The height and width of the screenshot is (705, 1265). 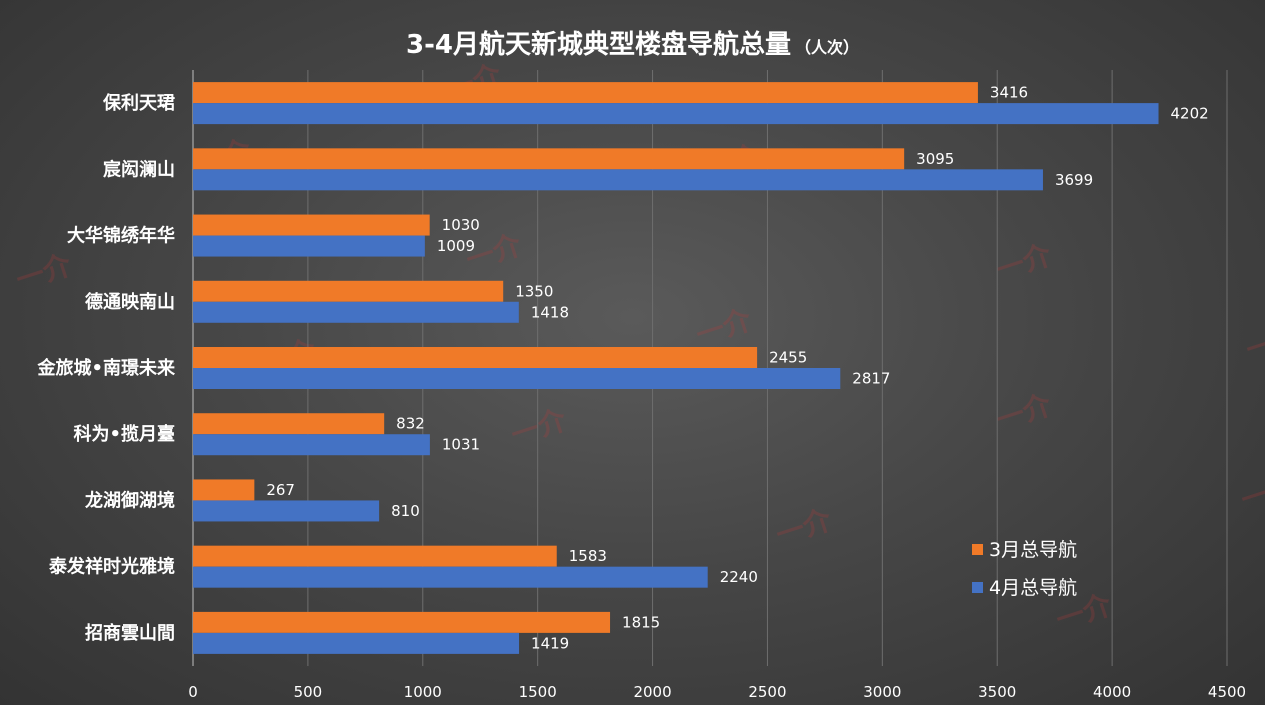 I want to click on legend-swatch-march, so click(x=977, y=549).